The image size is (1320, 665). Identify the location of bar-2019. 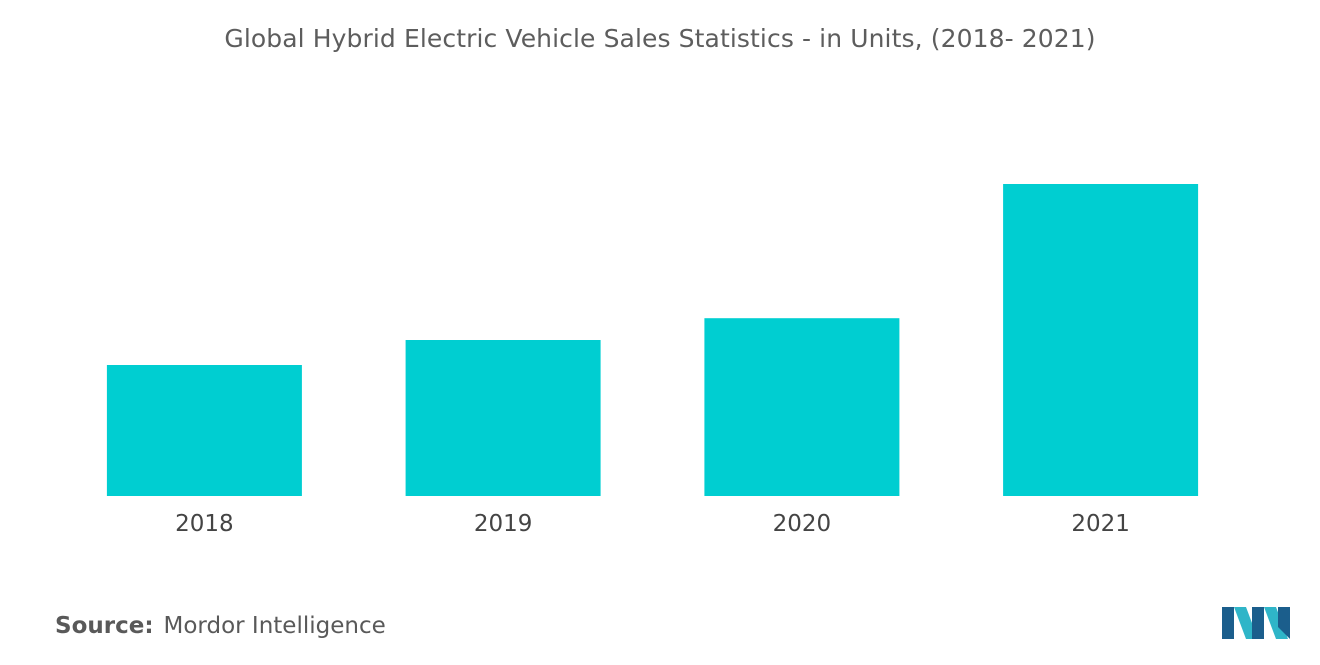
(503, 418).